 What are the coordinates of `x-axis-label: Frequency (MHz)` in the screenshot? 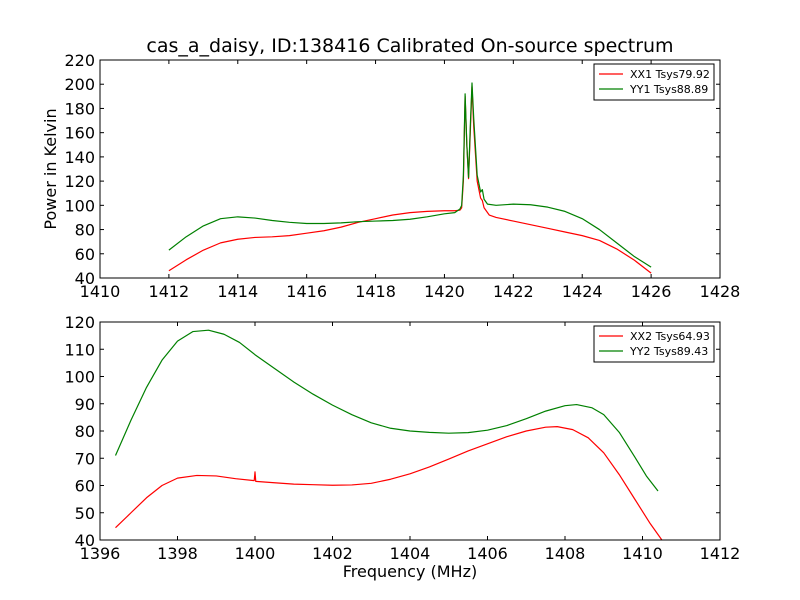 It's located at (410, 571).